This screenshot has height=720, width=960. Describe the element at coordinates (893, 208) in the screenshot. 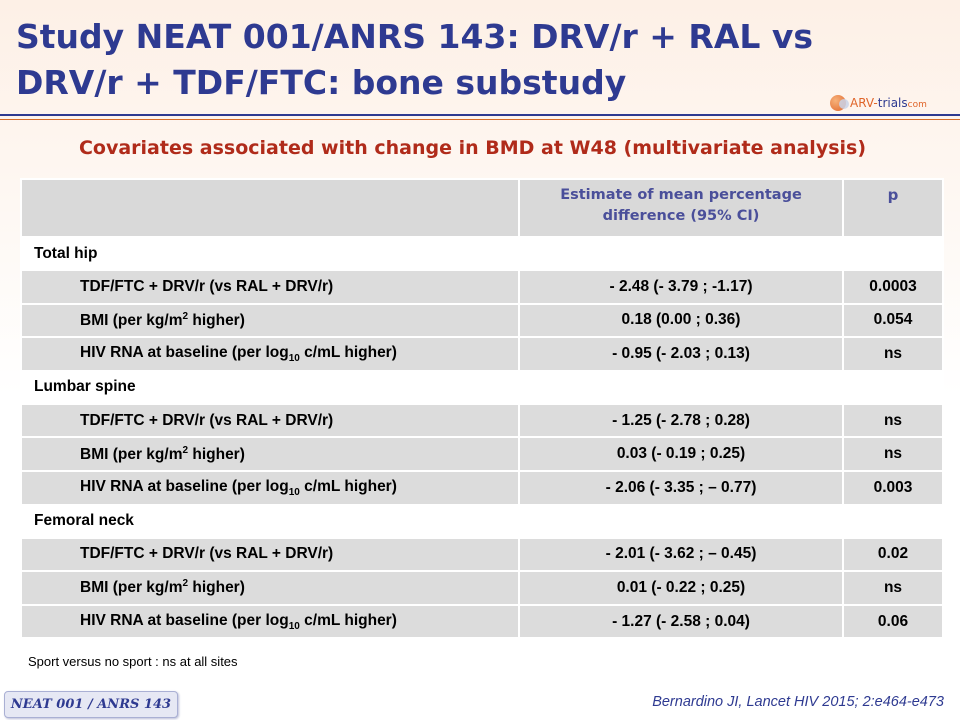

I see `header-p: p` at that location.